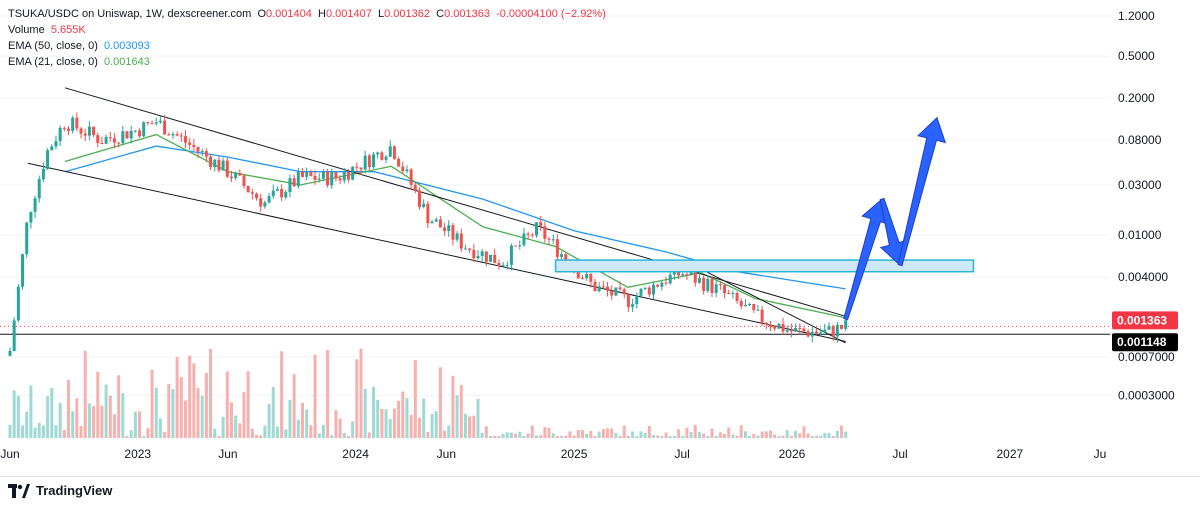 The width and height of the screenshot is (1200, 505). Describe the element at coordinates (9, 454) in the screenshot. I see `time-tick-label: Jun` at that location.